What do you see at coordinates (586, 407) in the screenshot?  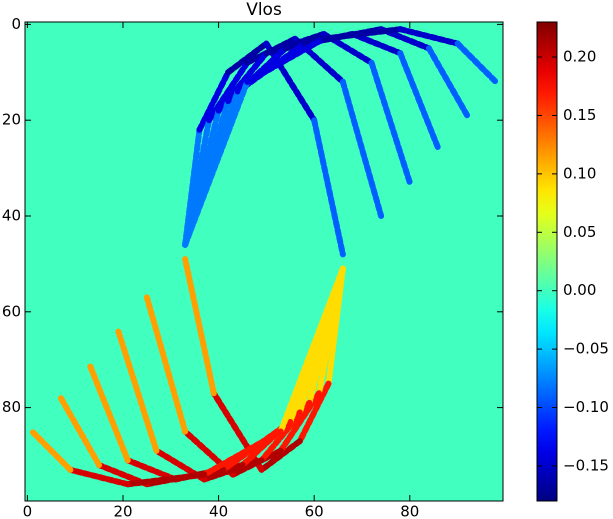 I see `colorbar-tick-label: −0.10` at bounding box center [586, 407].